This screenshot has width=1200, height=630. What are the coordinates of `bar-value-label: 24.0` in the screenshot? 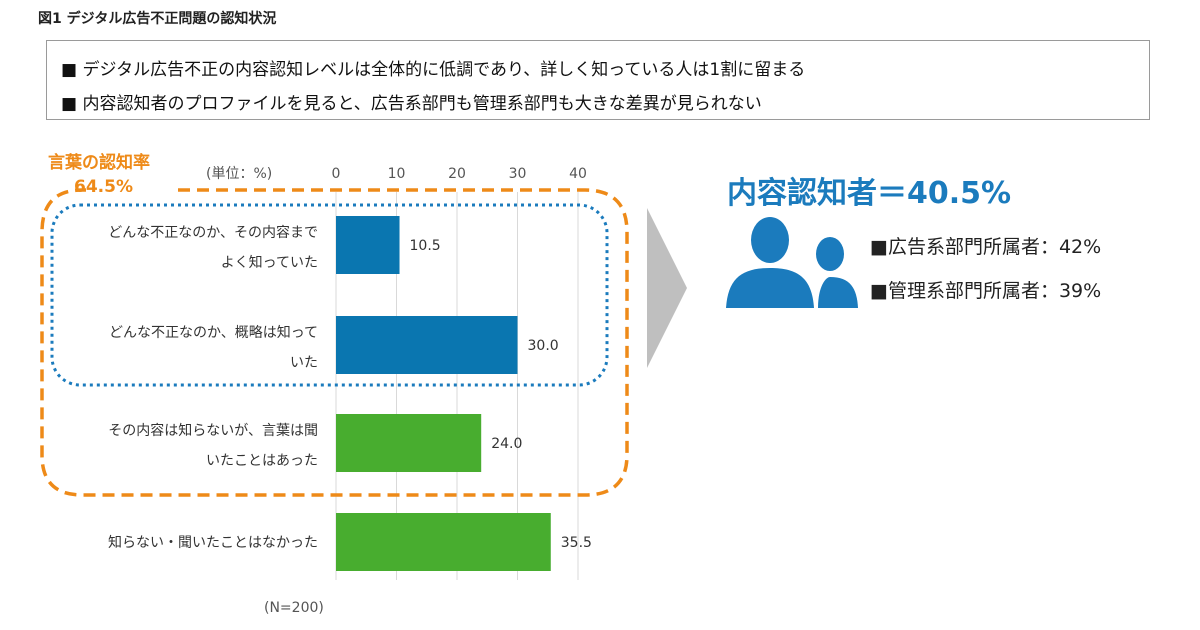 It's located at (506, 444).